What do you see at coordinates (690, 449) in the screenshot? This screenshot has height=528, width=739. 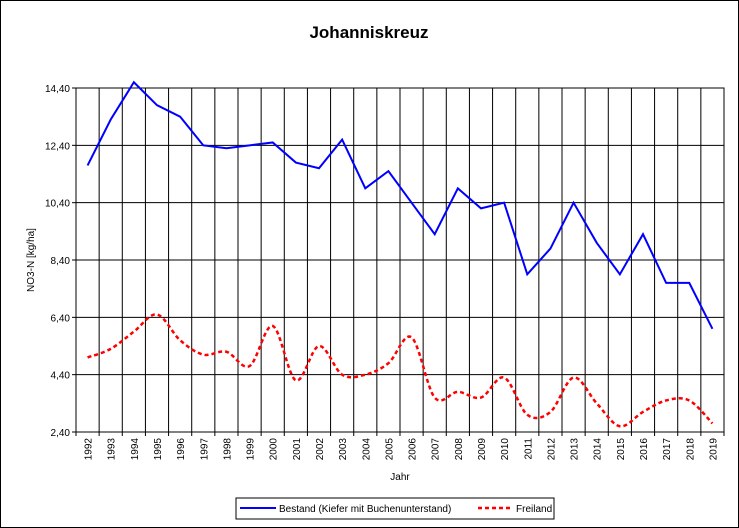 I see `x-tick-label: 2018` at bounding box center [690, 449].